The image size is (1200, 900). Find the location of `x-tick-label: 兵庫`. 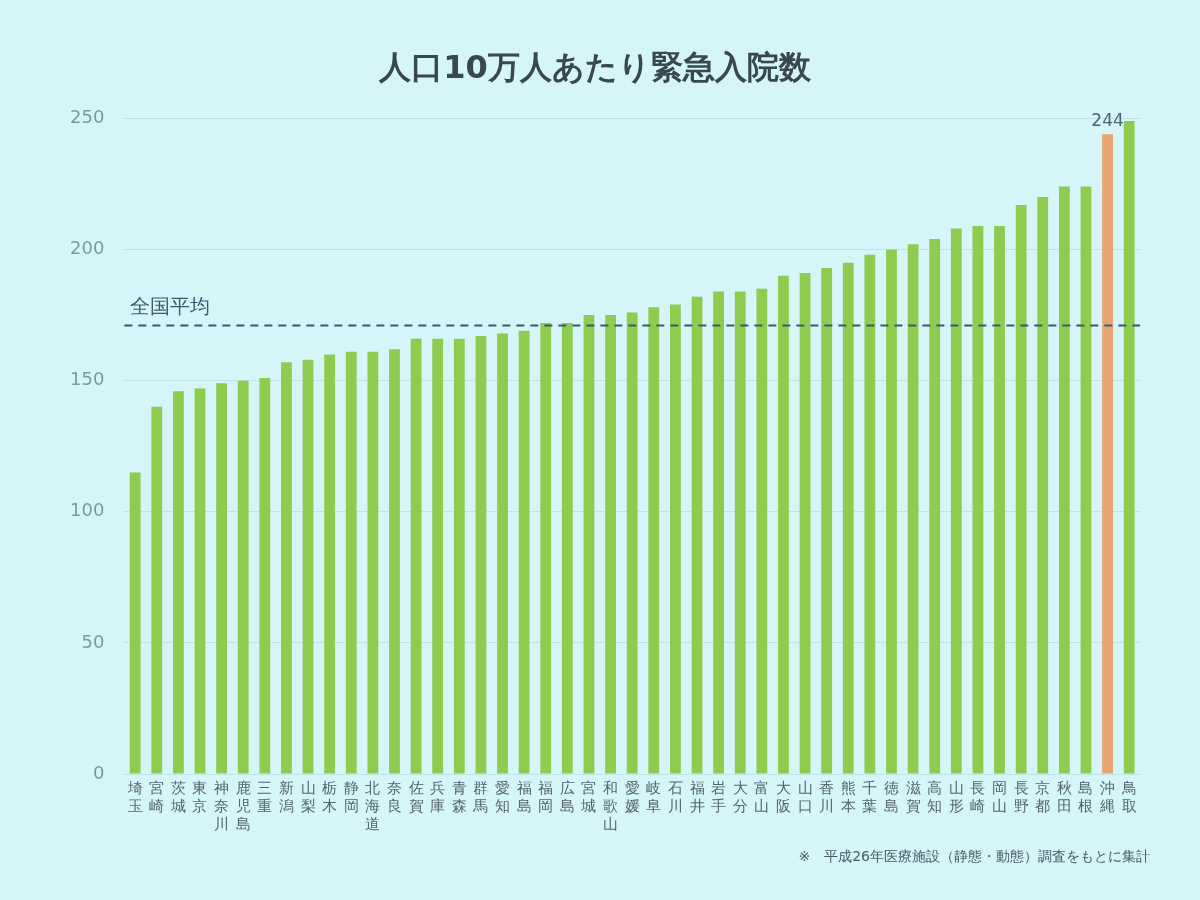

x-tick-label: 兵庫 is located at coordinates (438, 796).